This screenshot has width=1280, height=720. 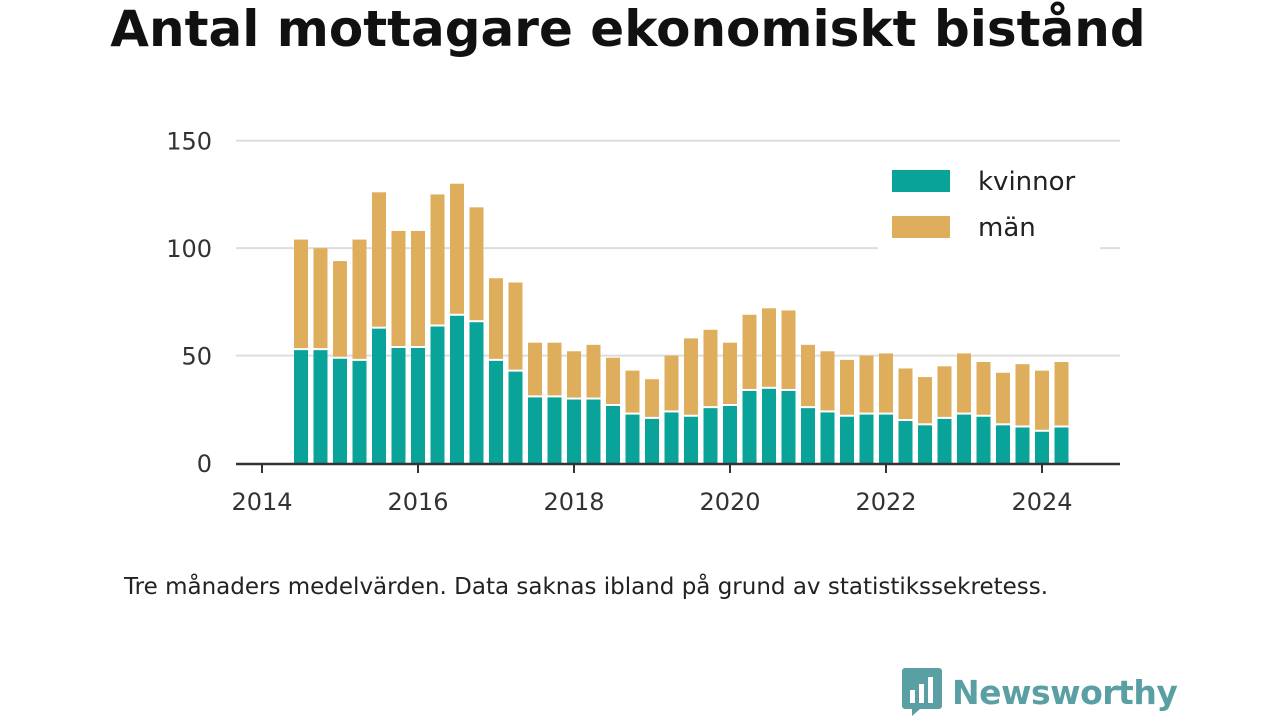 What do you see at coordinates (989, 205) in the screenshot?
I see `legend: kvinnor män` at bounding box center [989, 205].